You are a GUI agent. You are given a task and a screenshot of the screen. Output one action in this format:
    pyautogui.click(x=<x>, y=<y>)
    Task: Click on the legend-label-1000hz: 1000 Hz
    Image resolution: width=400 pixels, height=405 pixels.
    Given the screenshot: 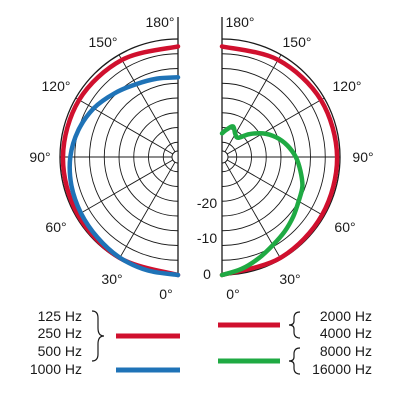 What is the action you would take?
    pyautogui.click(x=56, y=369)
    